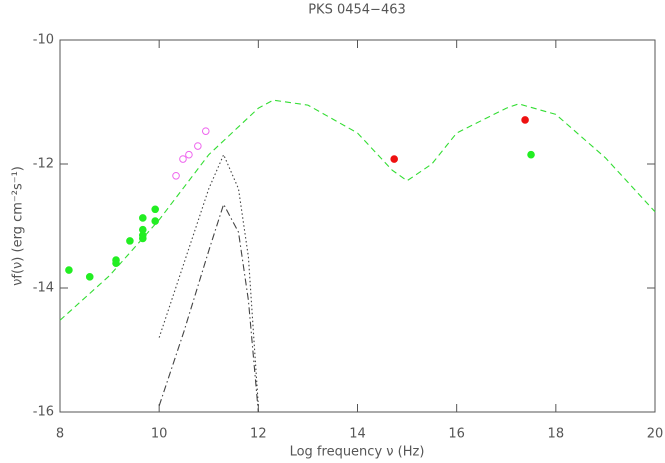  I want to click on x-tick-label: 10, so click(159, 434).